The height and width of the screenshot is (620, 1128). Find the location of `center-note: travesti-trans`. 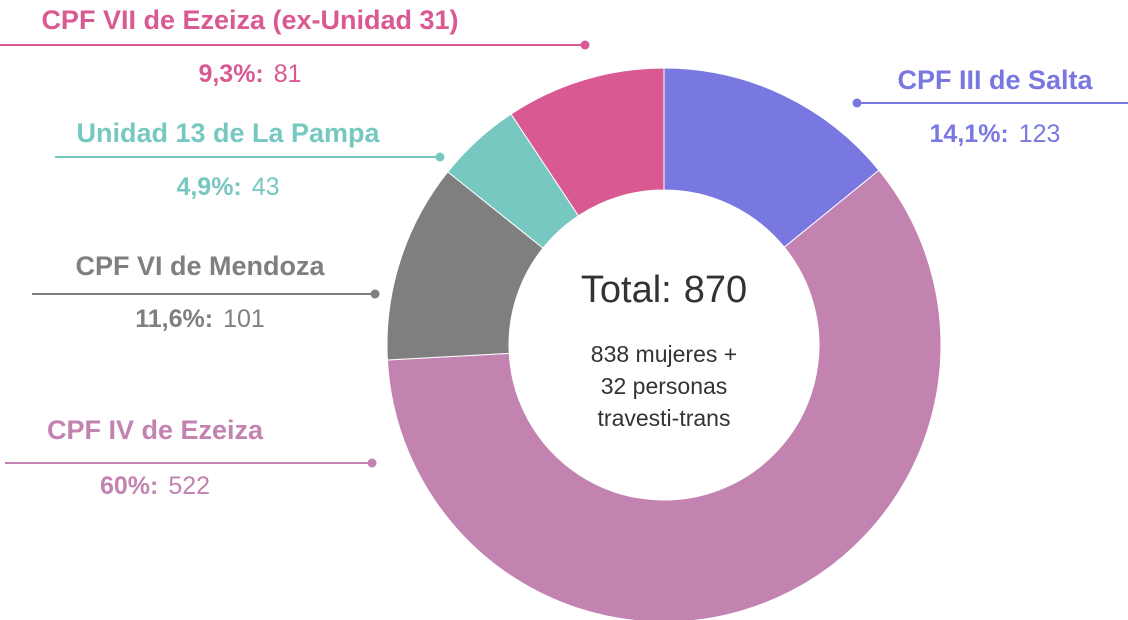

center-note: travesti-trans is located at coordinates (664, 418).